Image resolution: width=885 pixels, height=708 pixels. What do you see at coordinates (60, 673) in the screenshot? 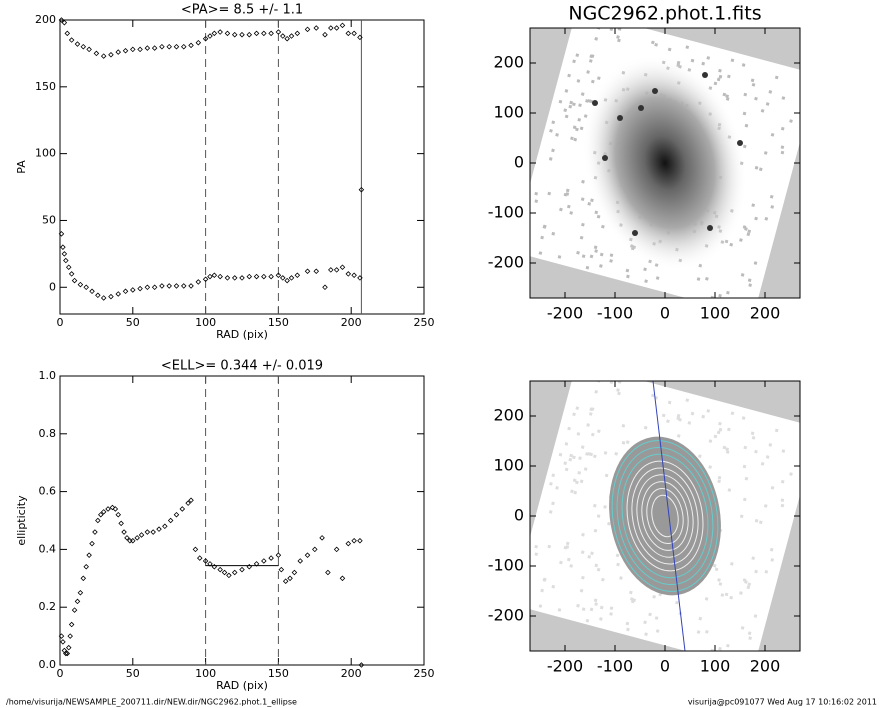
I see `x-tick-label: 0` at bounding box center [60, 673].